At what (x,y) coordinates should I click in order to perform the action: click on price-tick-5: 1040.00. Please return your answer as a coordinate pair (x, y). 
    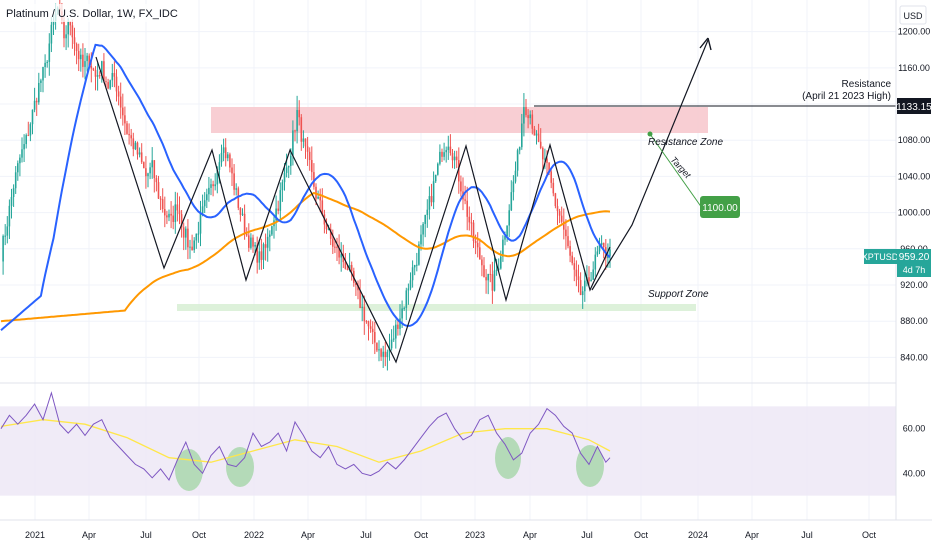
    Looking at the image, I should click on (914, 176).